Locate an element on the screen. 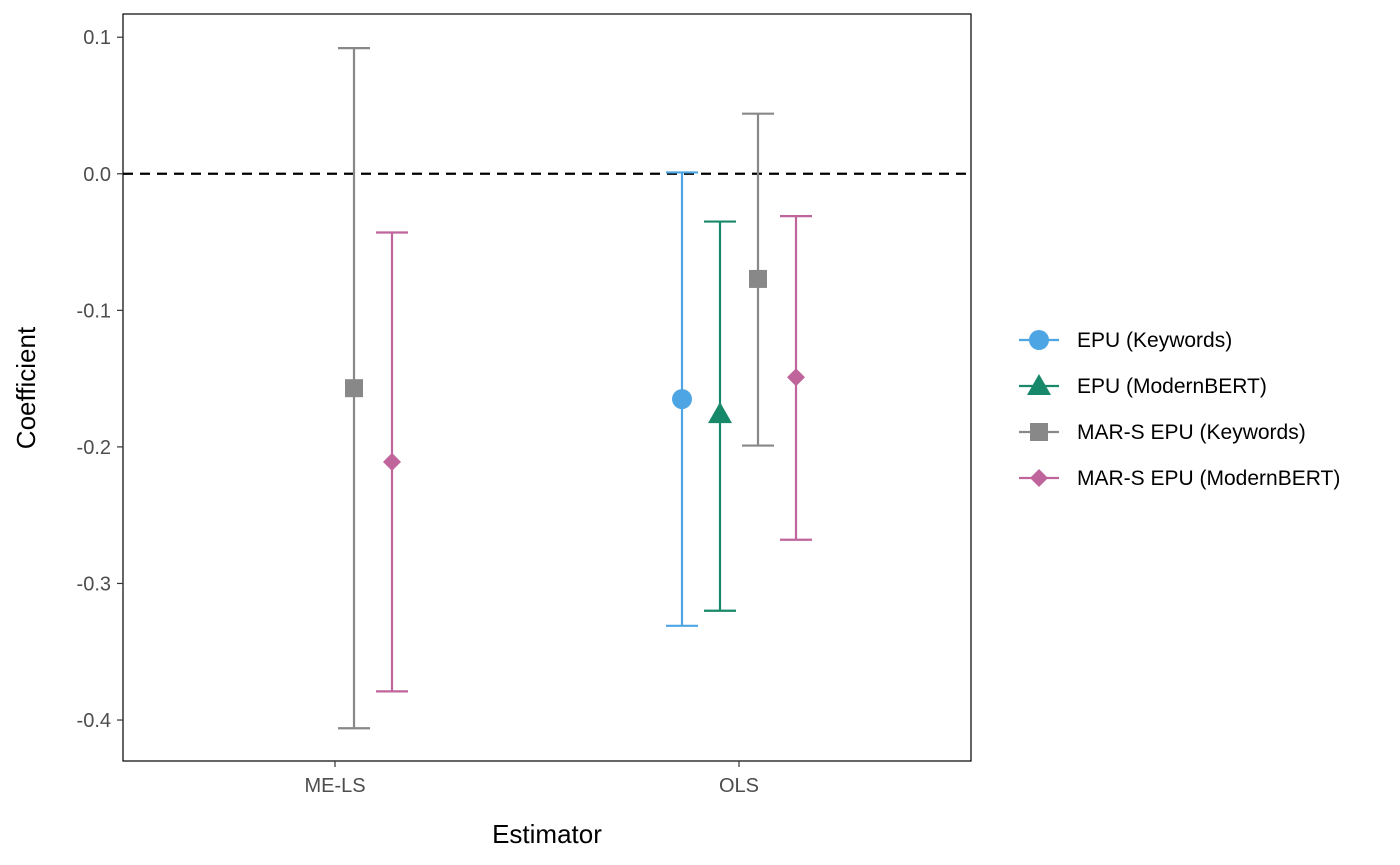 Image resolution: width=1400 pixels, height=865 pixels. y-axis: 0.1 0.0 -0.1 -0.2 -0.3 -0.4 is located at coordinates (100, 379).